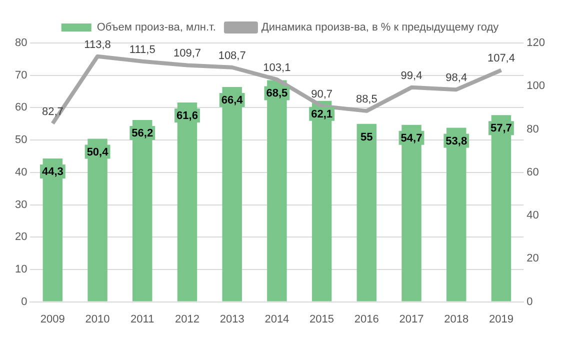 The height and width of the screenshot is (337, 562). What do you see at coordinates (232, 319) in the screenshot?
I see `x-tick-label: 2013` at bounding box center [232, 319].